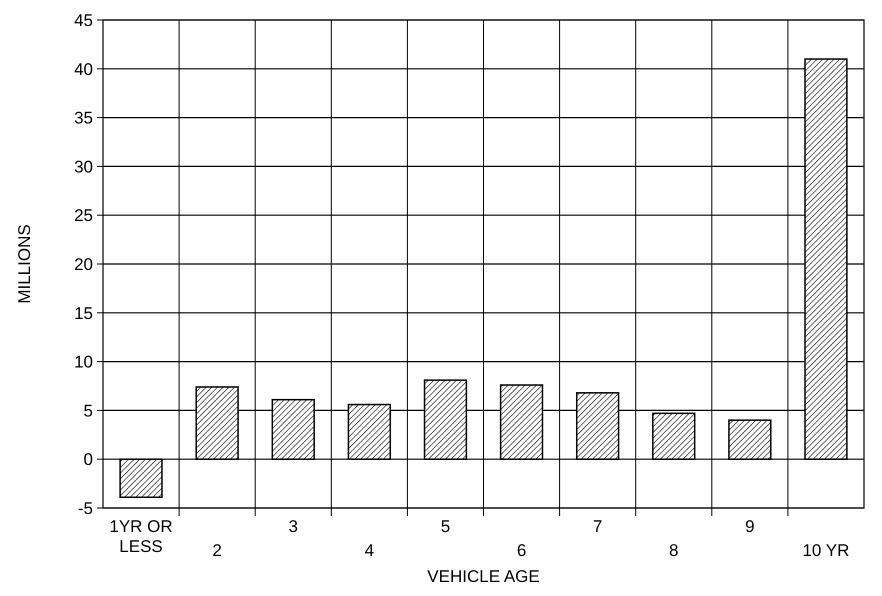  What do you see at coordinates (83, 362) in the screenshot?
I see `y-tick-label: 10` at bounding box center [83, 362].